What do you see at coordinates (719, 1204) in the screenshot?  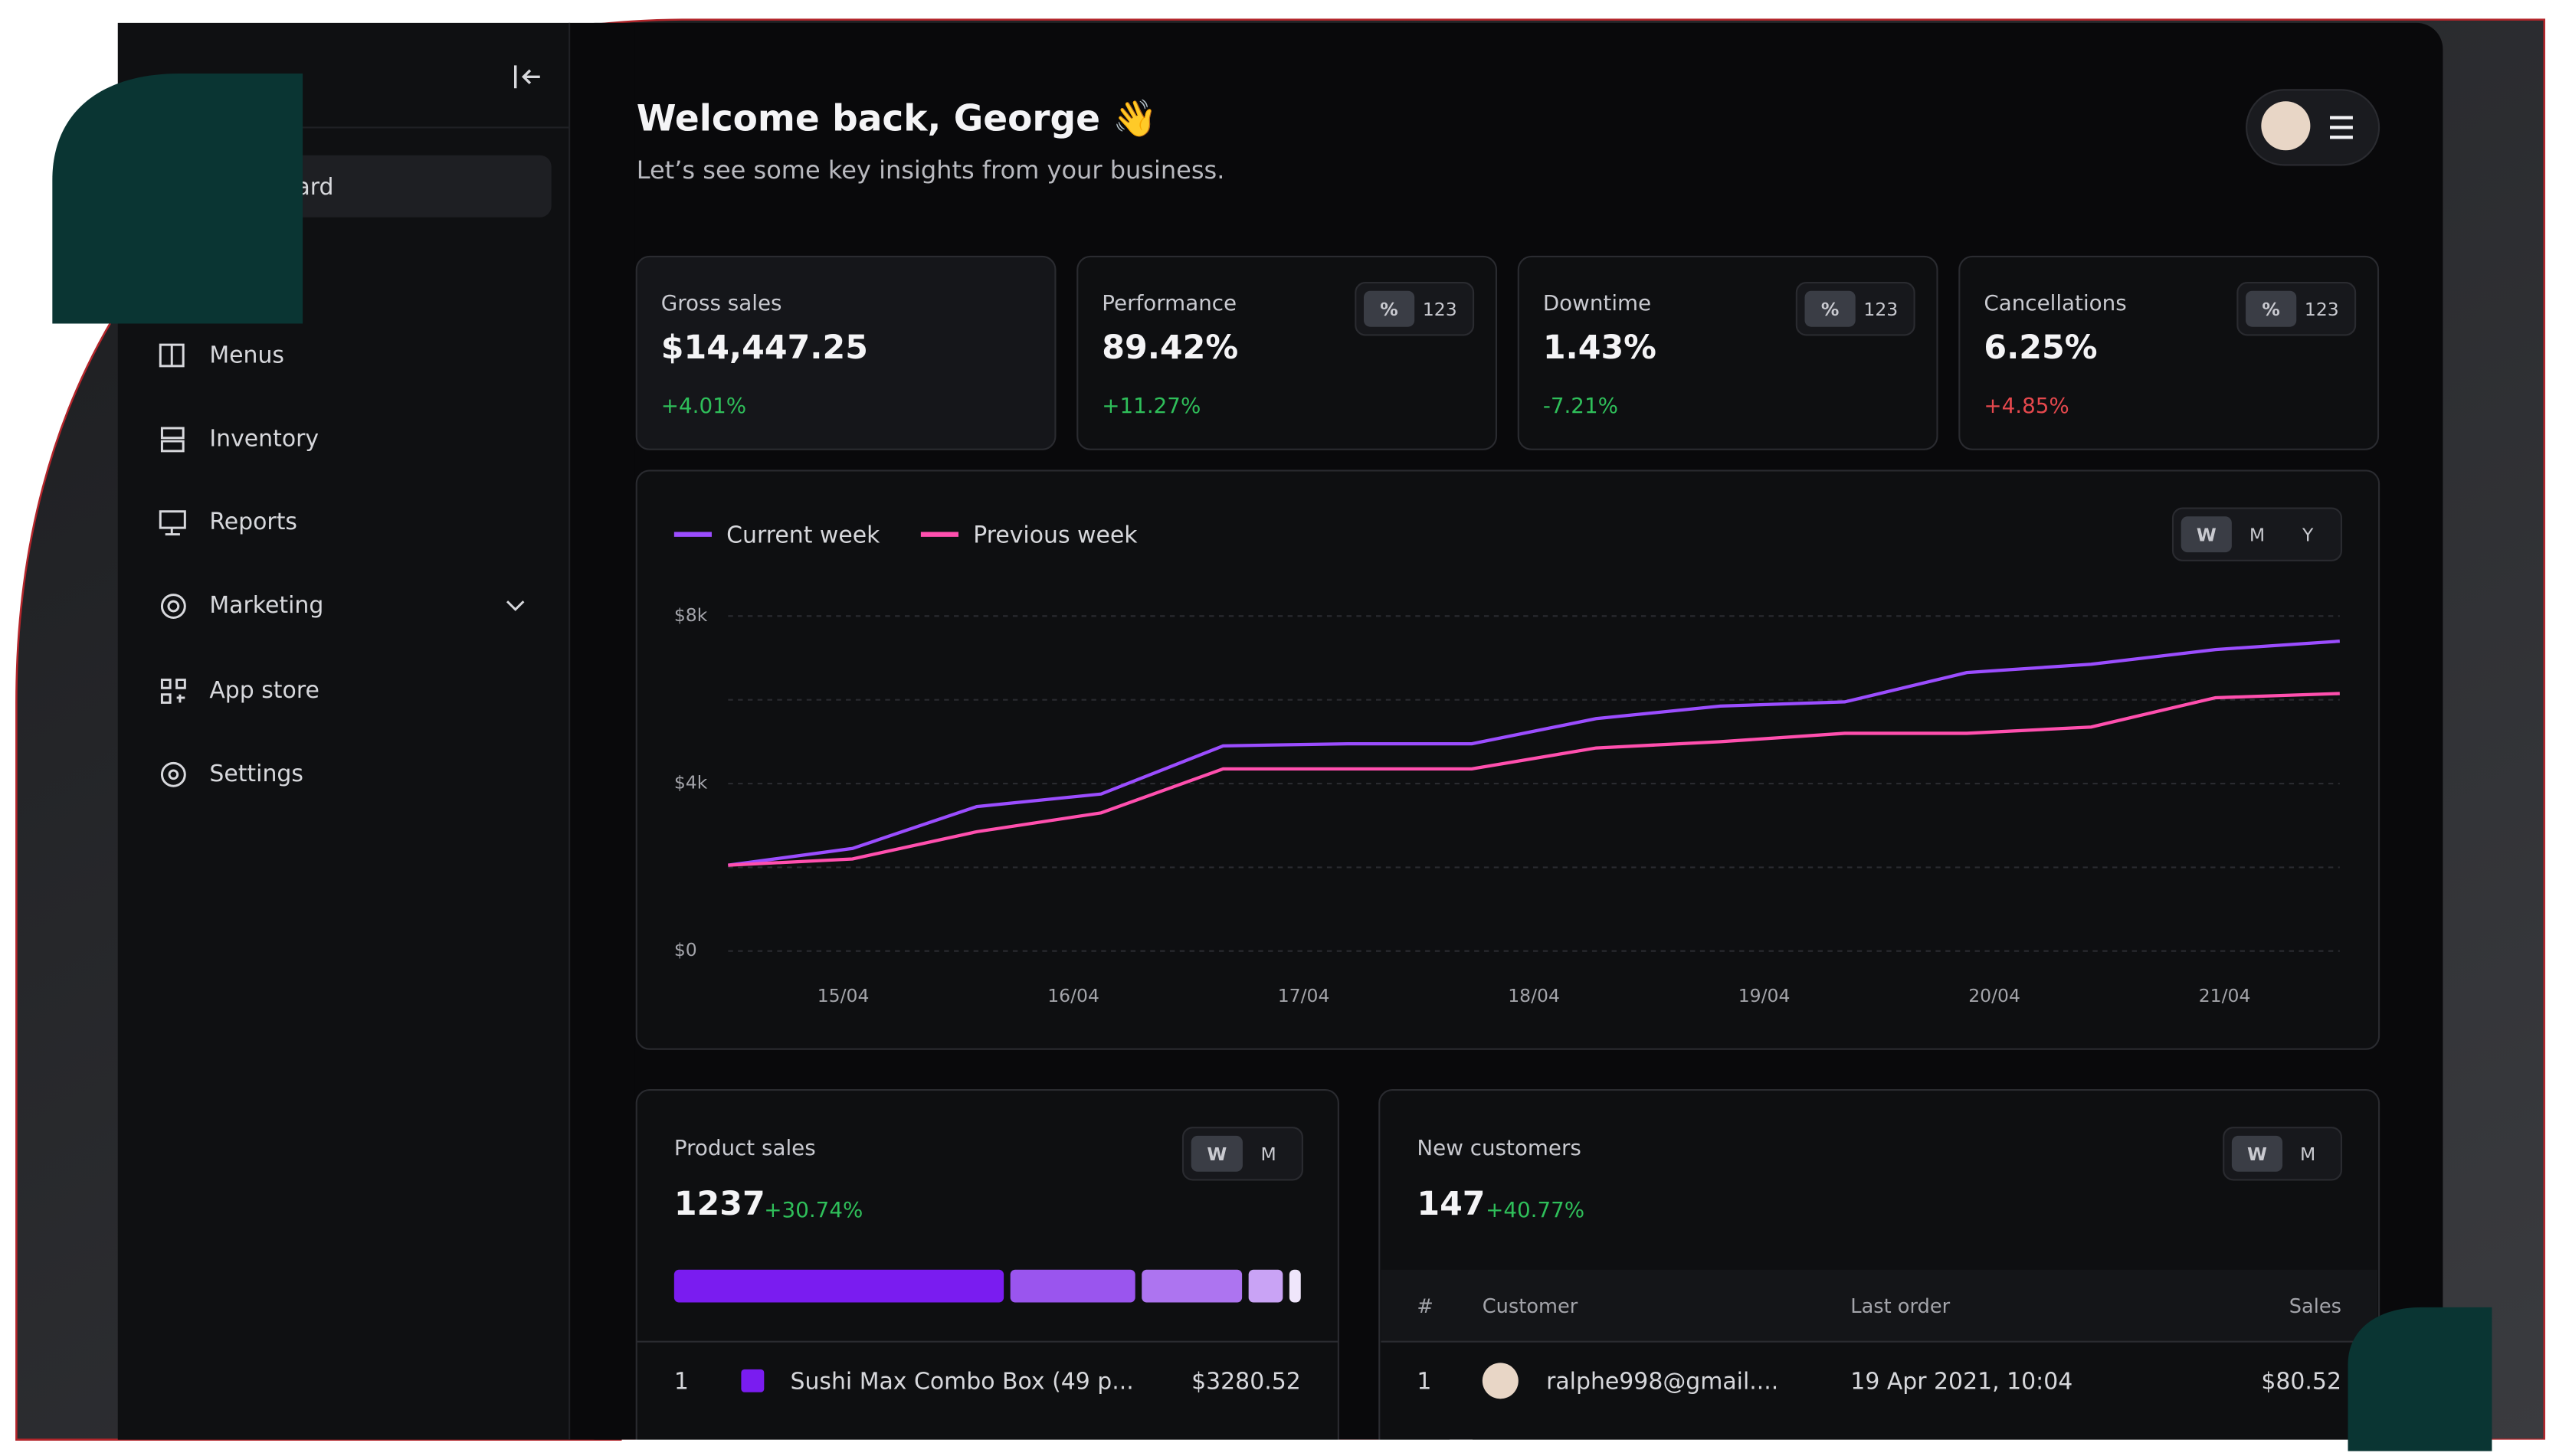 I see `card-value: 1237` at bounding box center [719, 1204].